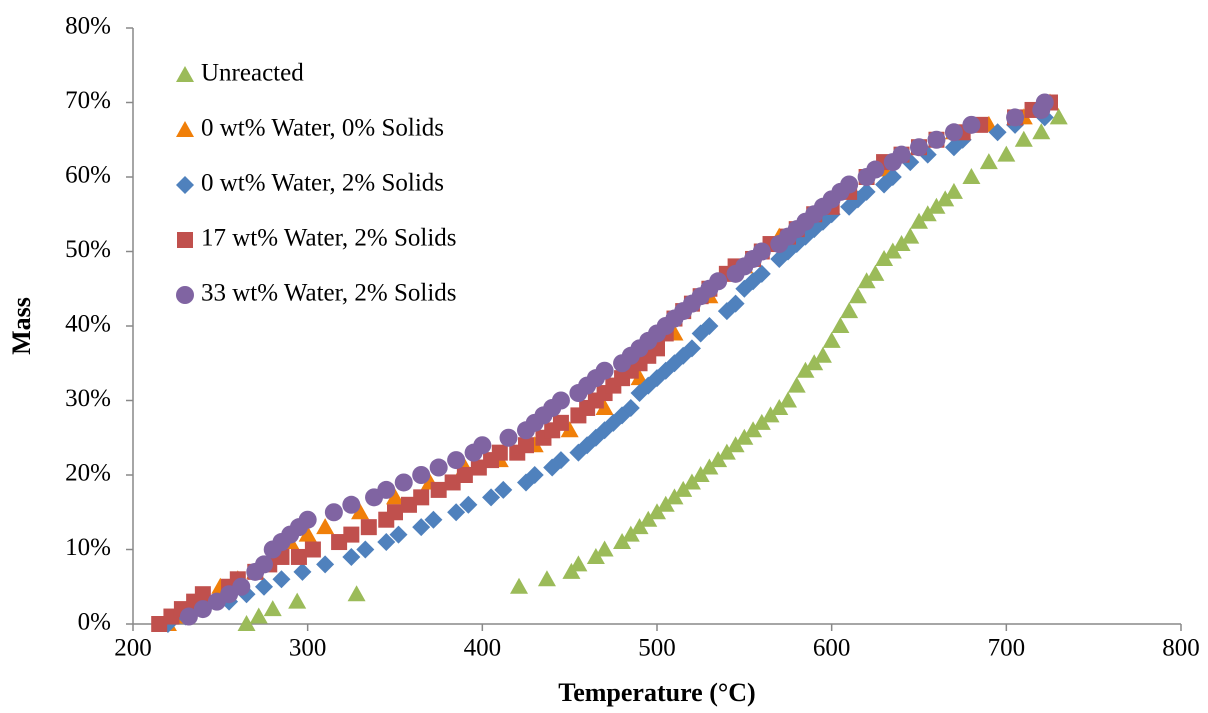  What do you see at coordinates (88, 324) in the screenshot?
I see `y-tick-label: 40%` at bounding box center [88, 324].